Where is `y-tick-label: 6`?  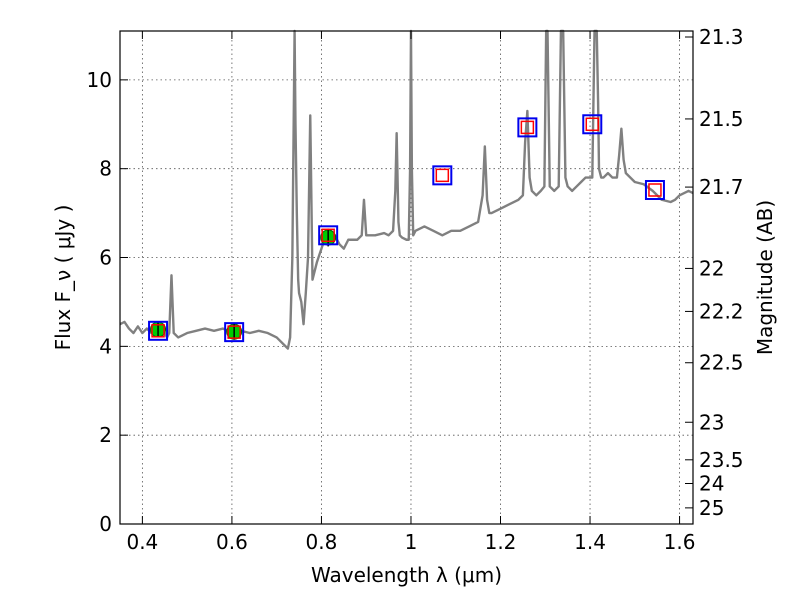 y-tick-label: 6 is located at coordinates (105, 258).